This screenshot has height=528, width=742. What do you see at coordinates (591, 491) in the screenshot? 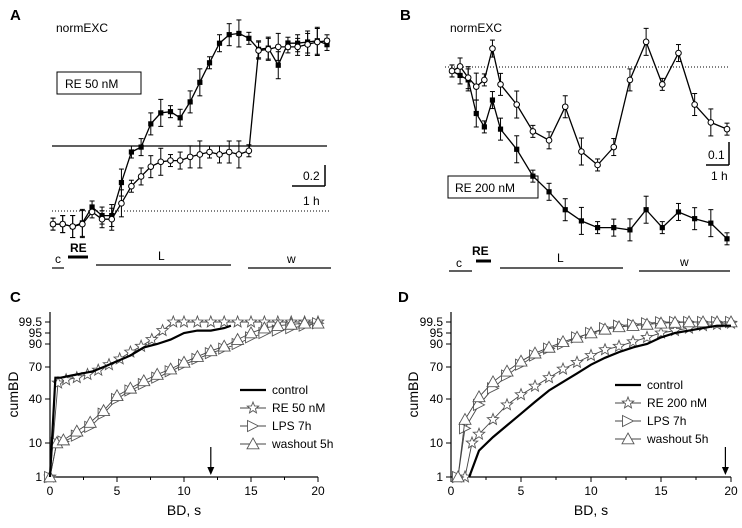
I see `panel-d-x-tick-label: 10` at bounding box center [591, 491].